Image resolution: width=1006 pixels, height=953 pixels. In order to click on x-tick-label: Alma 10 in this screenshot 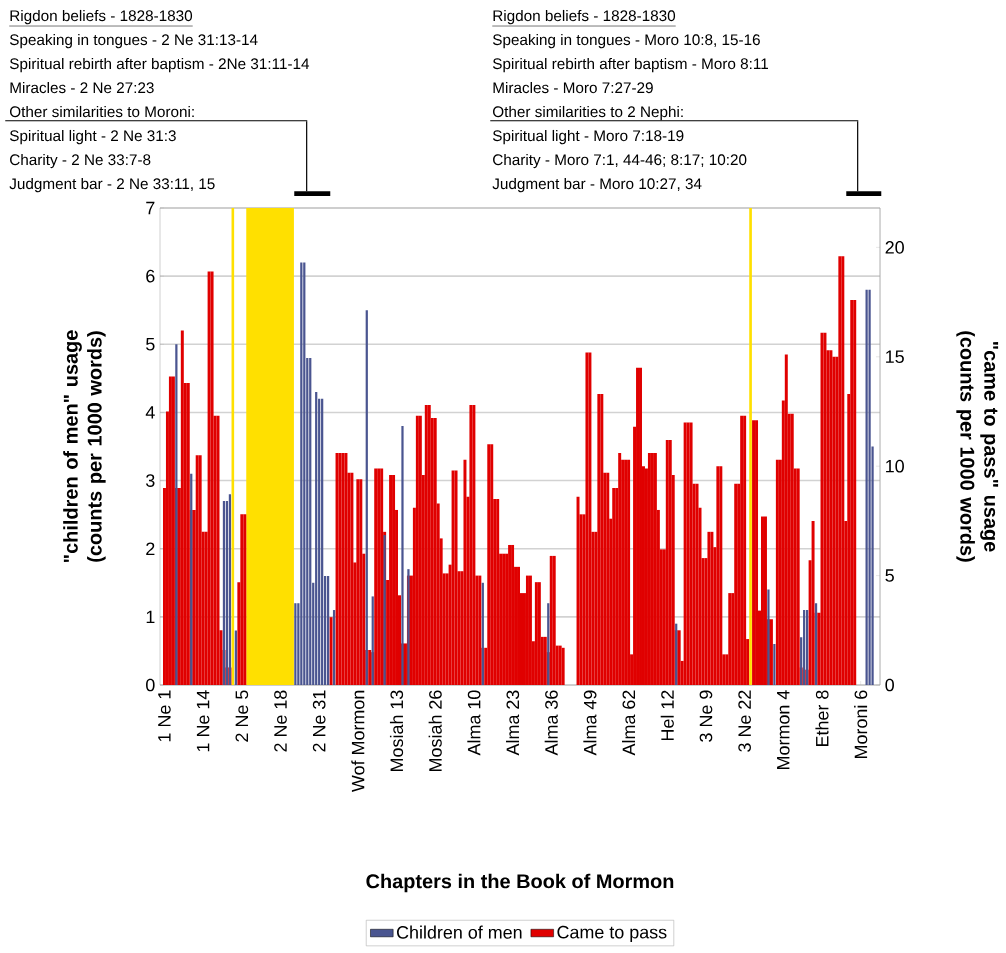, I will do `click(474, 723)`.